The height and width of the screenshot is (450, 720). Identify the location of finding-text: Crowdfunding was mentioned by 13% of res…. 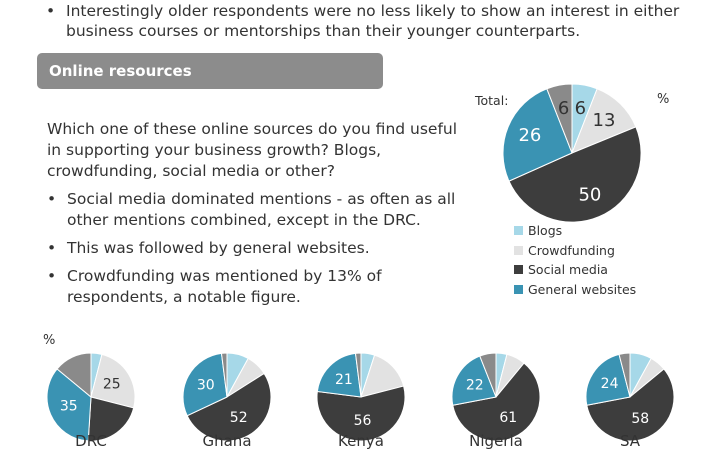
(224, 286).